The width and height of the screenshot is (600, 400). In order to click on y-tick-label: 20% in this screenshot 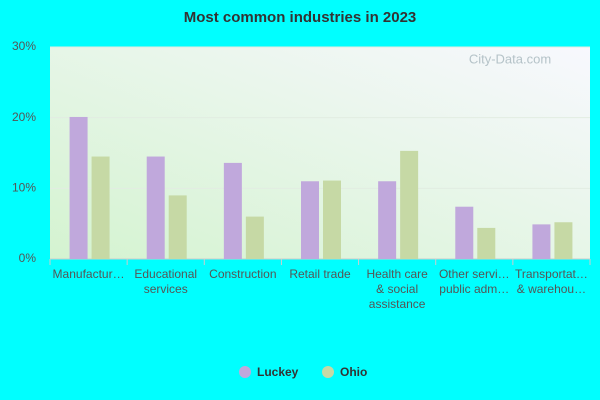, I will do `click(24, 117)`.